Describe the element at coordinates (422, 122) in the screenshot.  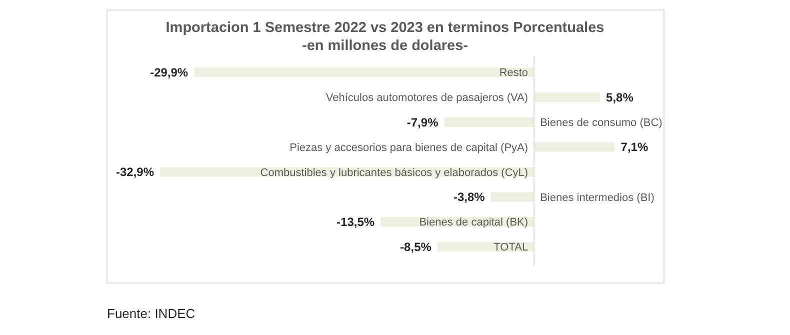
I see `data-label: -7,9%` at that location.